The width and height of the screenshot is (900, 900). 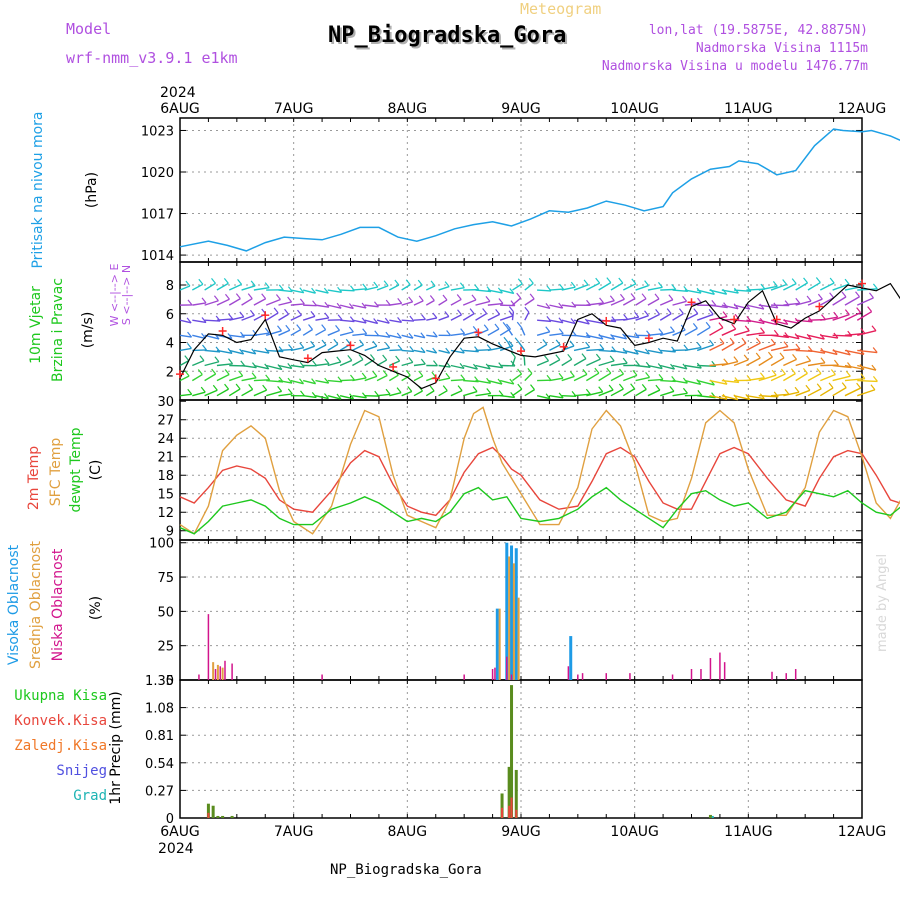 What do you see at coordinates (782, 48) in the screenshot?
I see `elevation-label: Nadmorska Visina 1115m` at bounding box center [782, 48].